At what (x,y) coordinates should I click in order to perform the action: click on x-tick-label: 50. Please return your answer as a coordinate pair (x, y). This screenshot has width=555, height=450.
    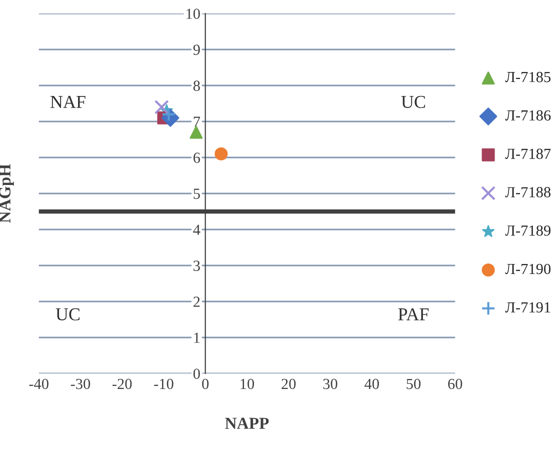
    Looking at the image, I should click on (413, 384).